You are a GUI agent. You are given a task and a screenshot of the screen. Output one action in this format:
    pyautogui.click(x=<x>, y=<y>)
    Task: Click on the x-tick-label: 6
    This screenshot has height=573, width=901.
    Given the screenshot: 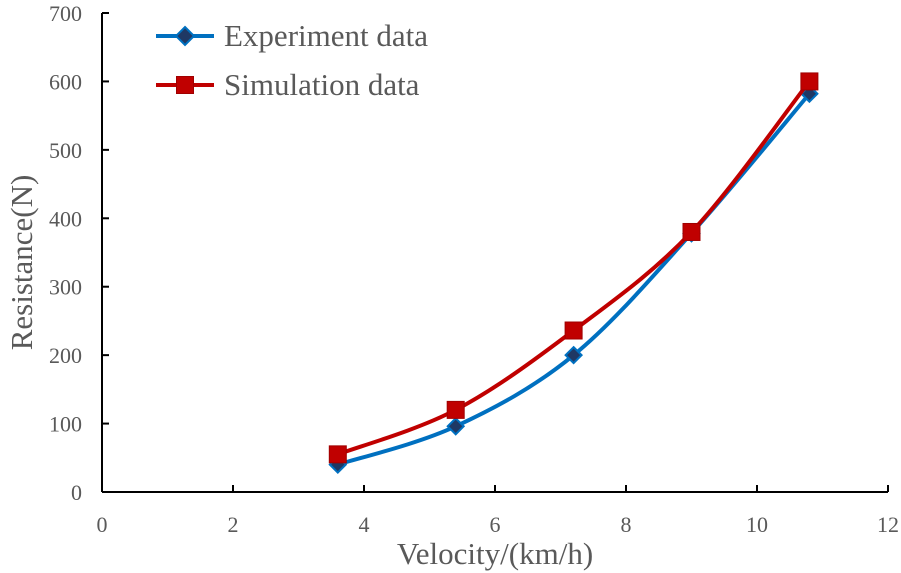 What is the action you would take?
    pyautogui.click(x=495, y=524)
    